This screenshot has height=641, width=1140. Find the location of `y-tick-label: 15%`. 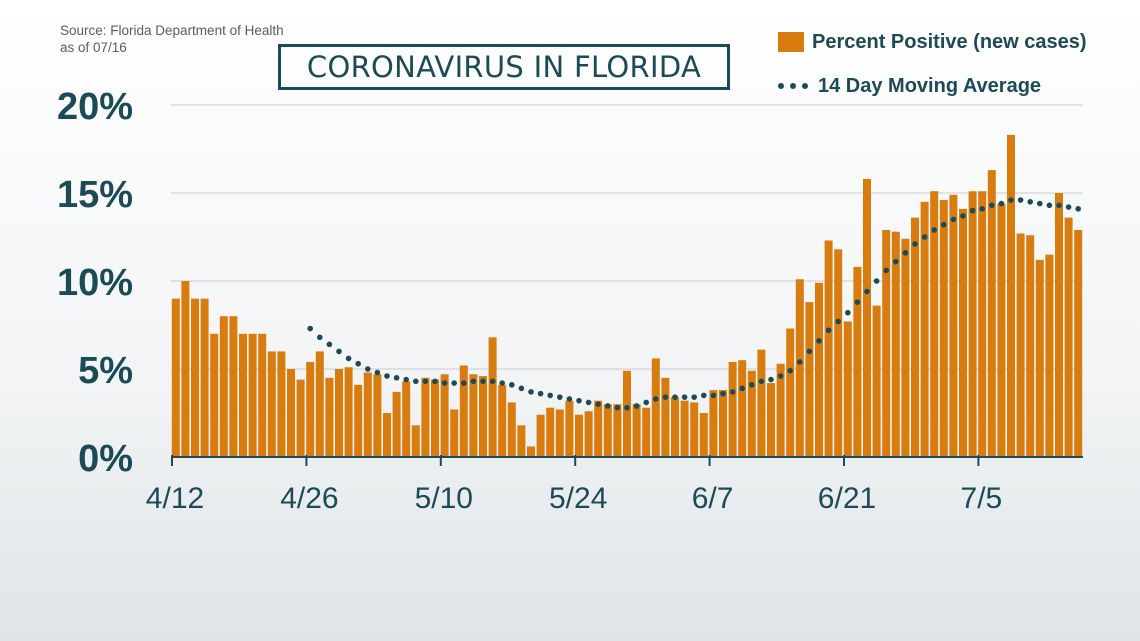

y-tick-label: 15% is located at coordinates (95, 195).